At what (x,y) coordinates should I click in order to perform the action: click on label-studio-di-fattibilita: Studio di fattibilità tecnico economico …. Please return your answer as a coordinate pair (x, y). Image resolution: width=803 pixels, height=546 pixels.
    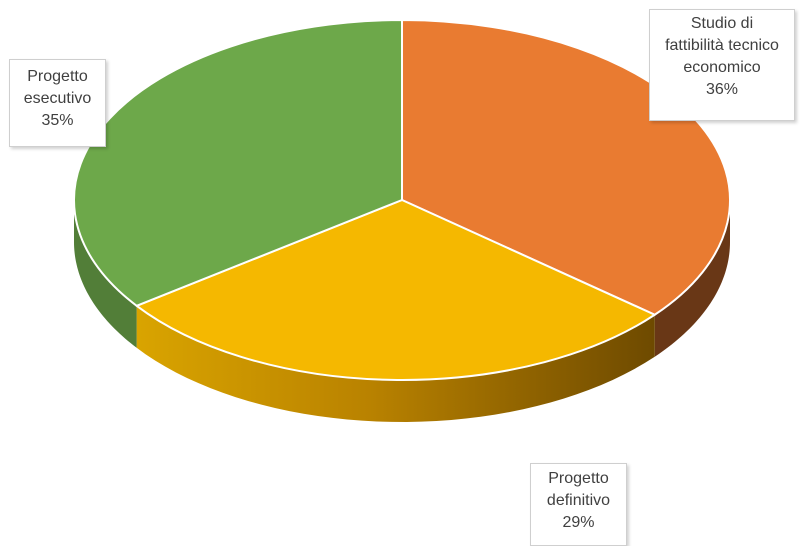
    Looking at the image, I should click on (722, 65).